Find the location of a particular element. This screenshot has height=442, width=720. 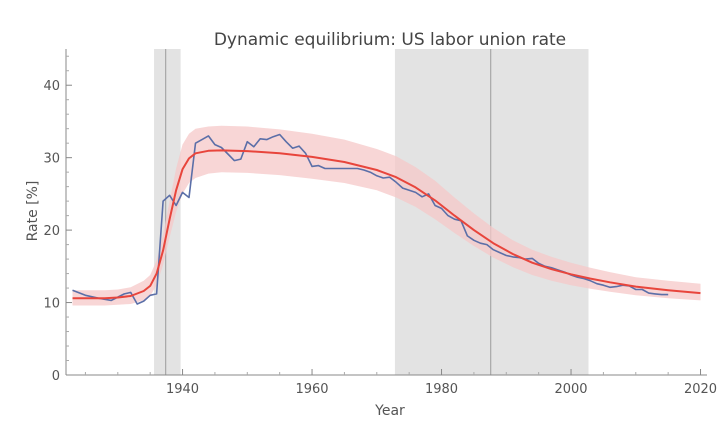

y-tick-label: 10 is located at coordinates (51, 304).